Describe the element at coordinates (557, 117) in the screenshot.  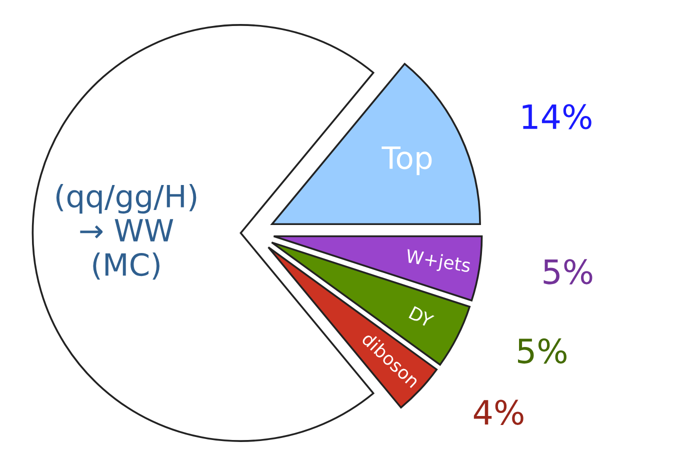
I see `data-label: 14%` at that location.